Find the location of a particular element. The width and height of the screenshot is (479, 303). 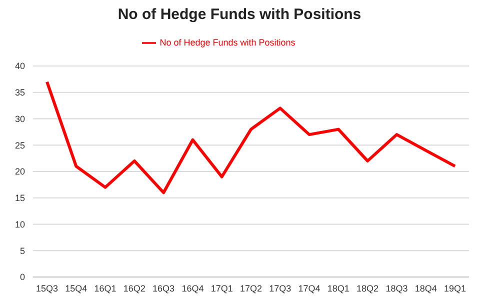

x-tick-label: 17Q2 is located at coordinates (251, 288).